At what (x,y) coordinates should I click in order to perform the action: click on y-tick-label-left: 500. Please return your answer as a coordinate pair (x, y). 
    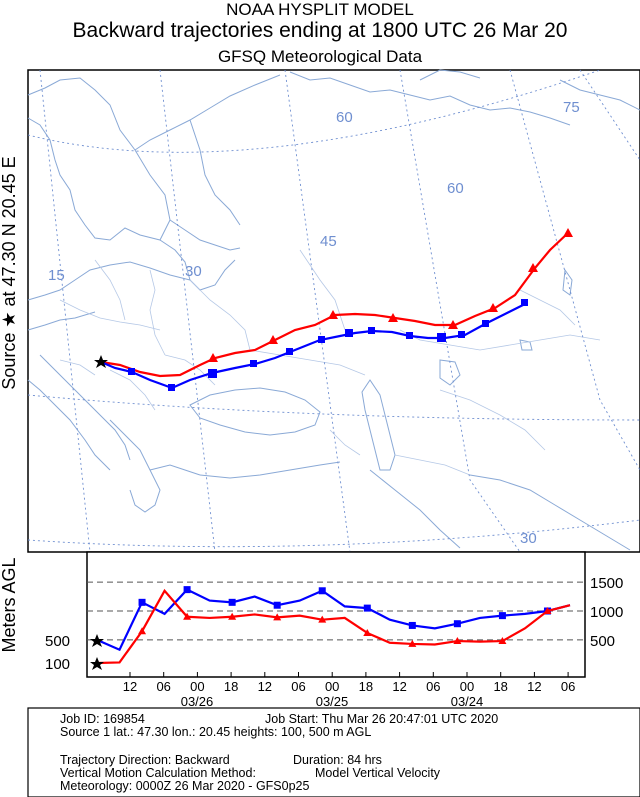
    Looking at the image, I should click on (57, 641).